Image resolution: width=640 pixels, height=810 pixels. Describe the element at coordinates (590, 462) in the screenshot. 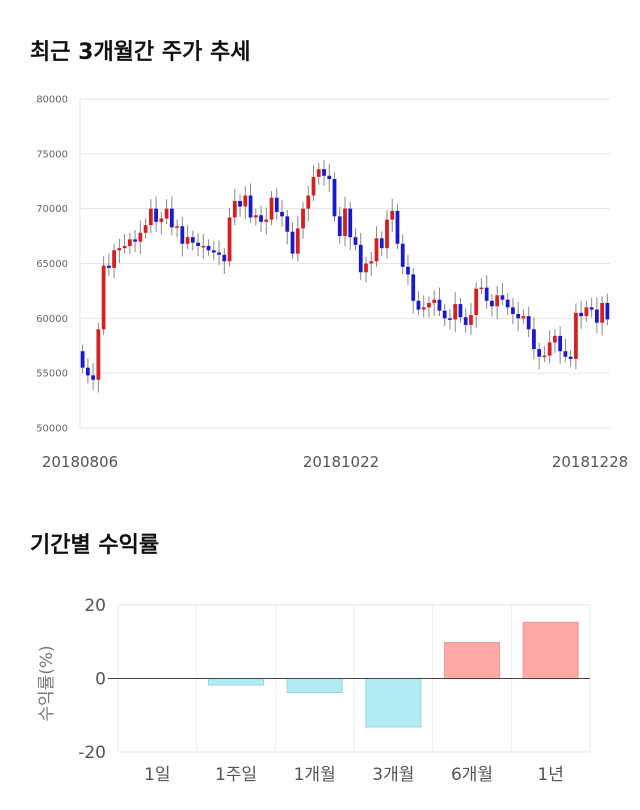

I see `x-tick-label: 20181228` at that location.